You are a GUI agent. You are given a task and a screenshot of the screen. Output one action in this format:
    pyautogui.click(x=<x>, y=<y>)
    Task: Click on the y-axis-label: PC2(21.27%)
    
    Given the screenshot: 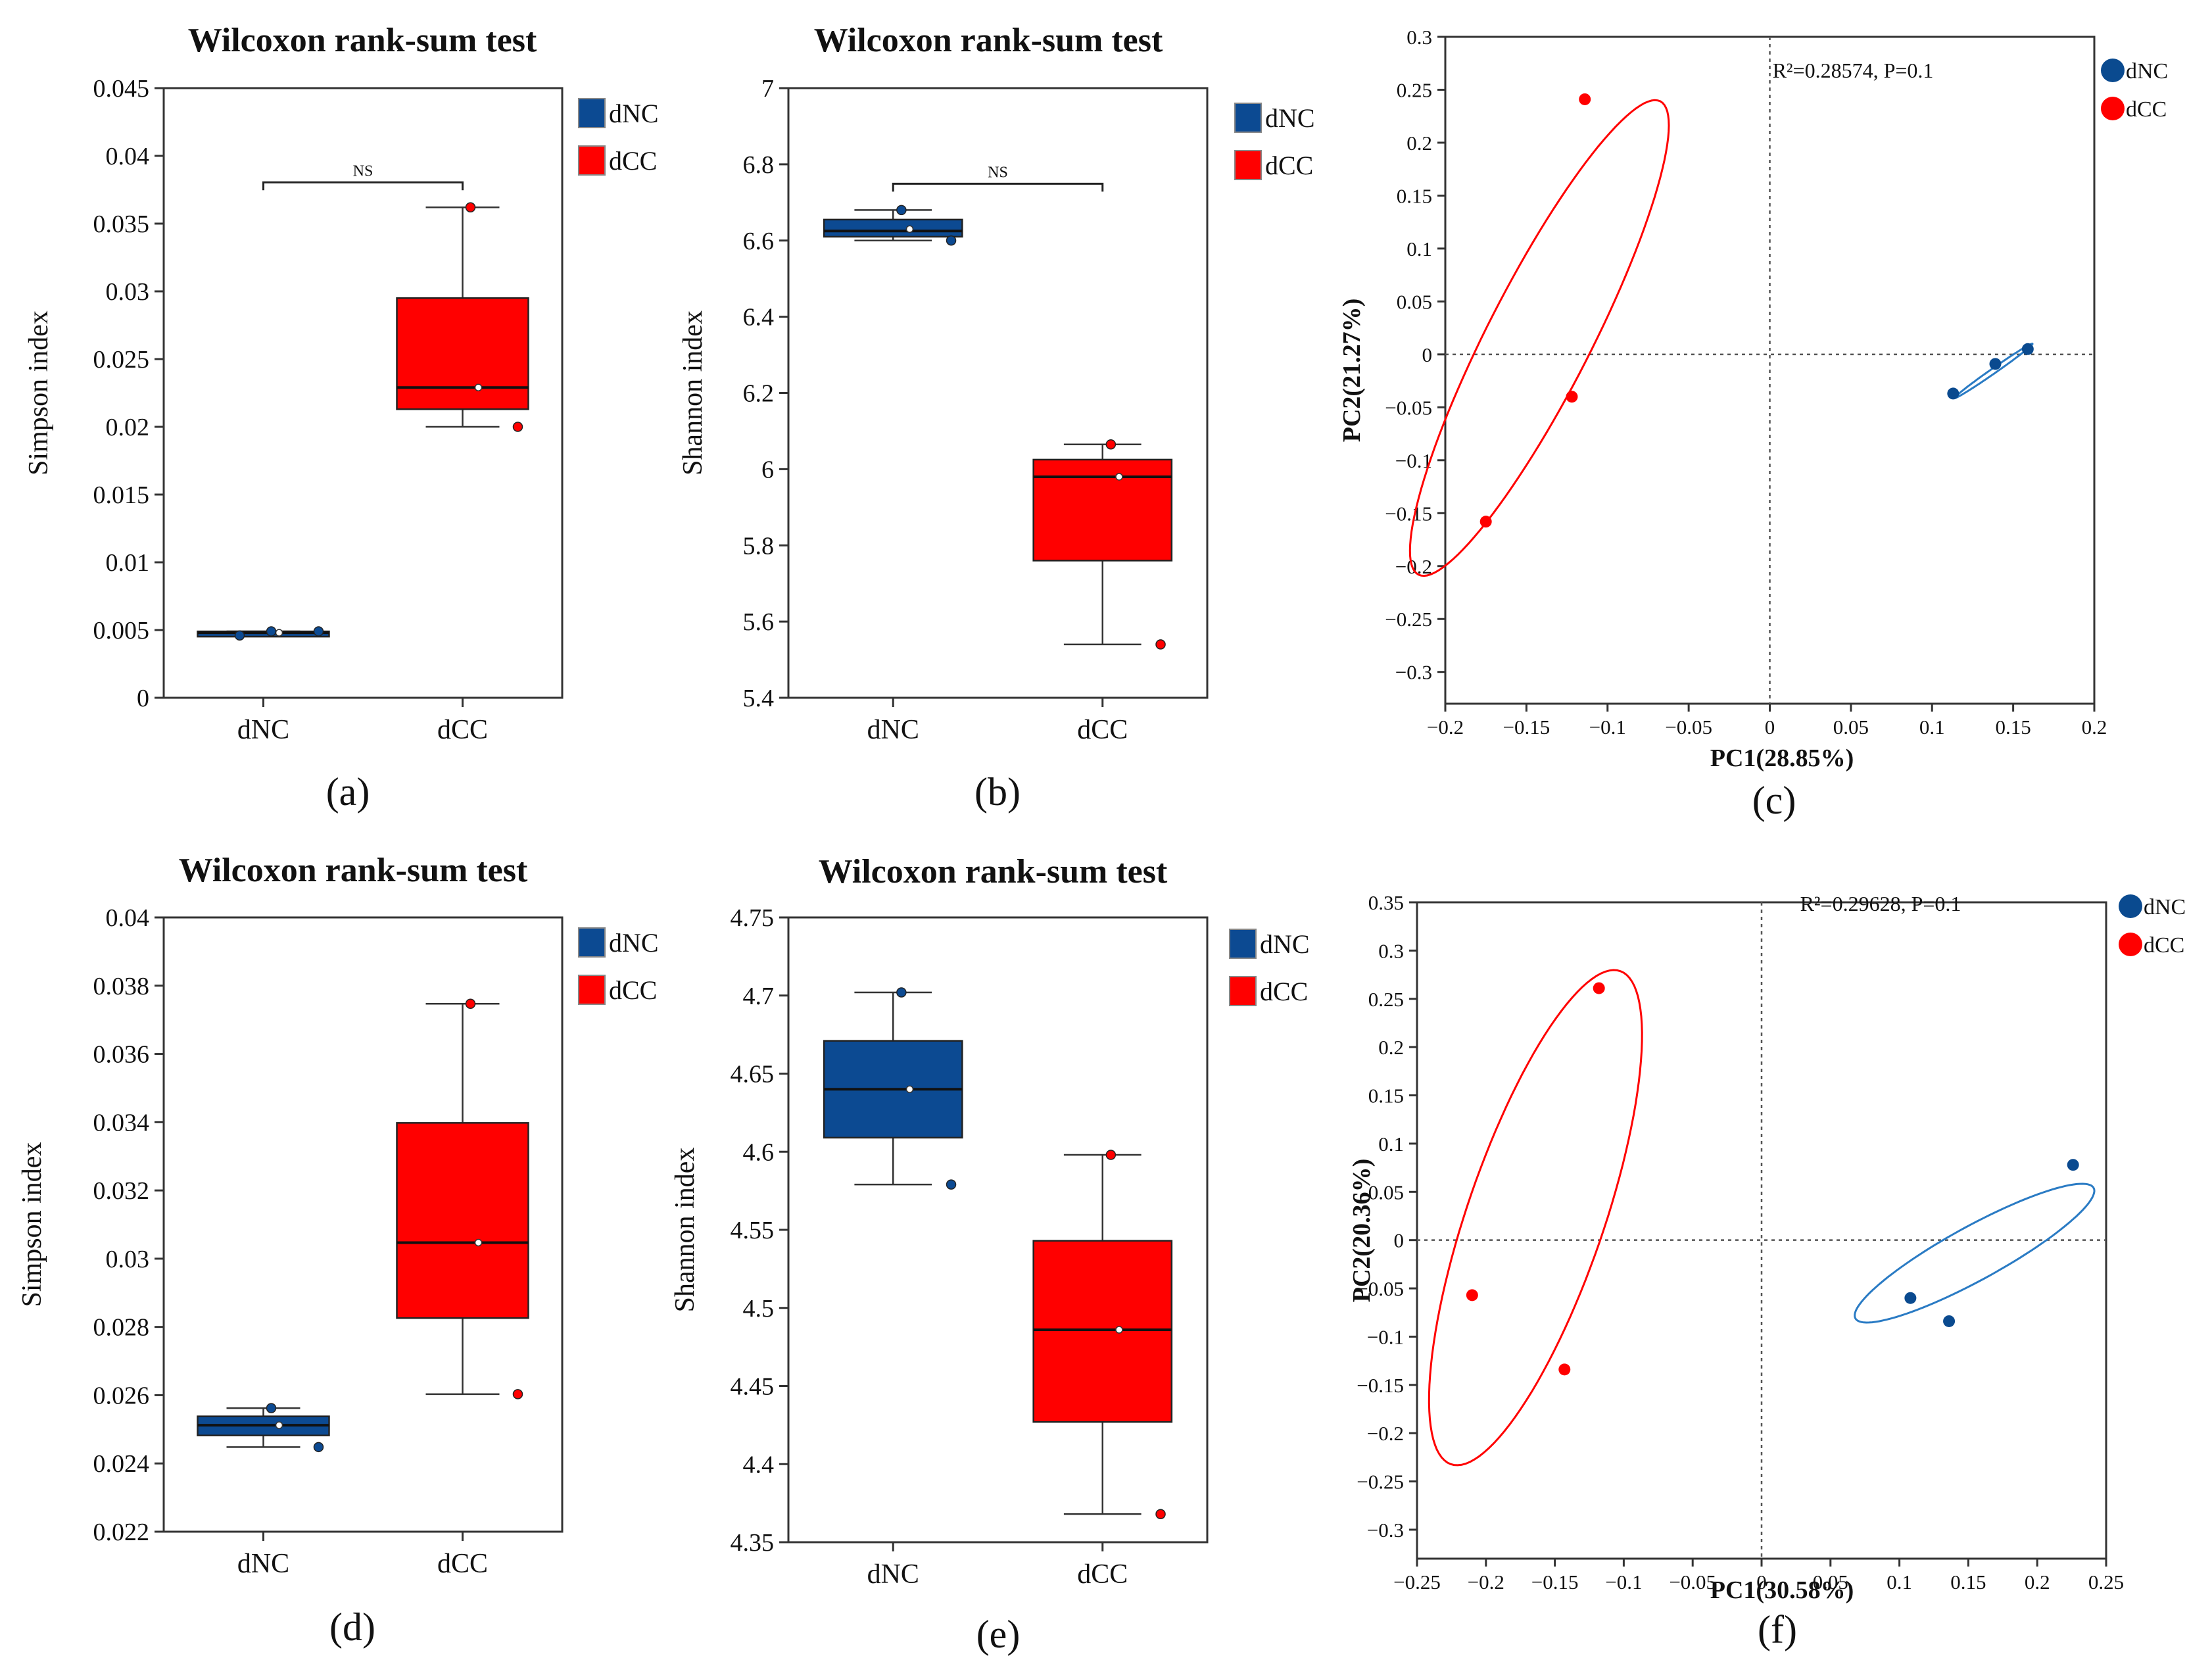 What is the action you would take?
    pyautogui.click(x=1352, y=371)
    